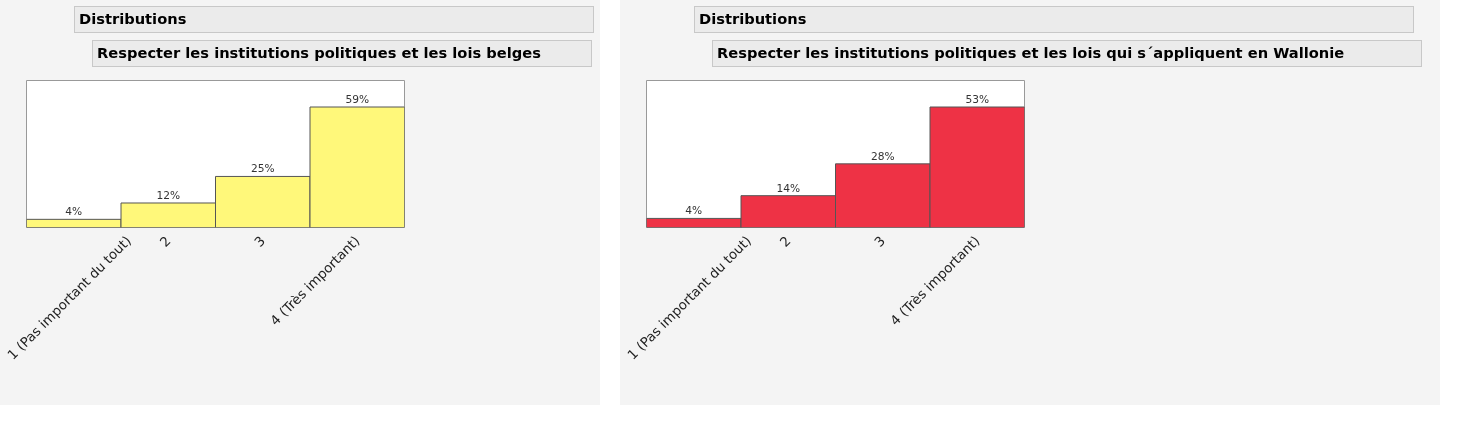 The height and width of the screenshot is (426, 1464). Describe the element at coordinates (977, 99) in the screenshot. I see `data-label: 53%` at that location.